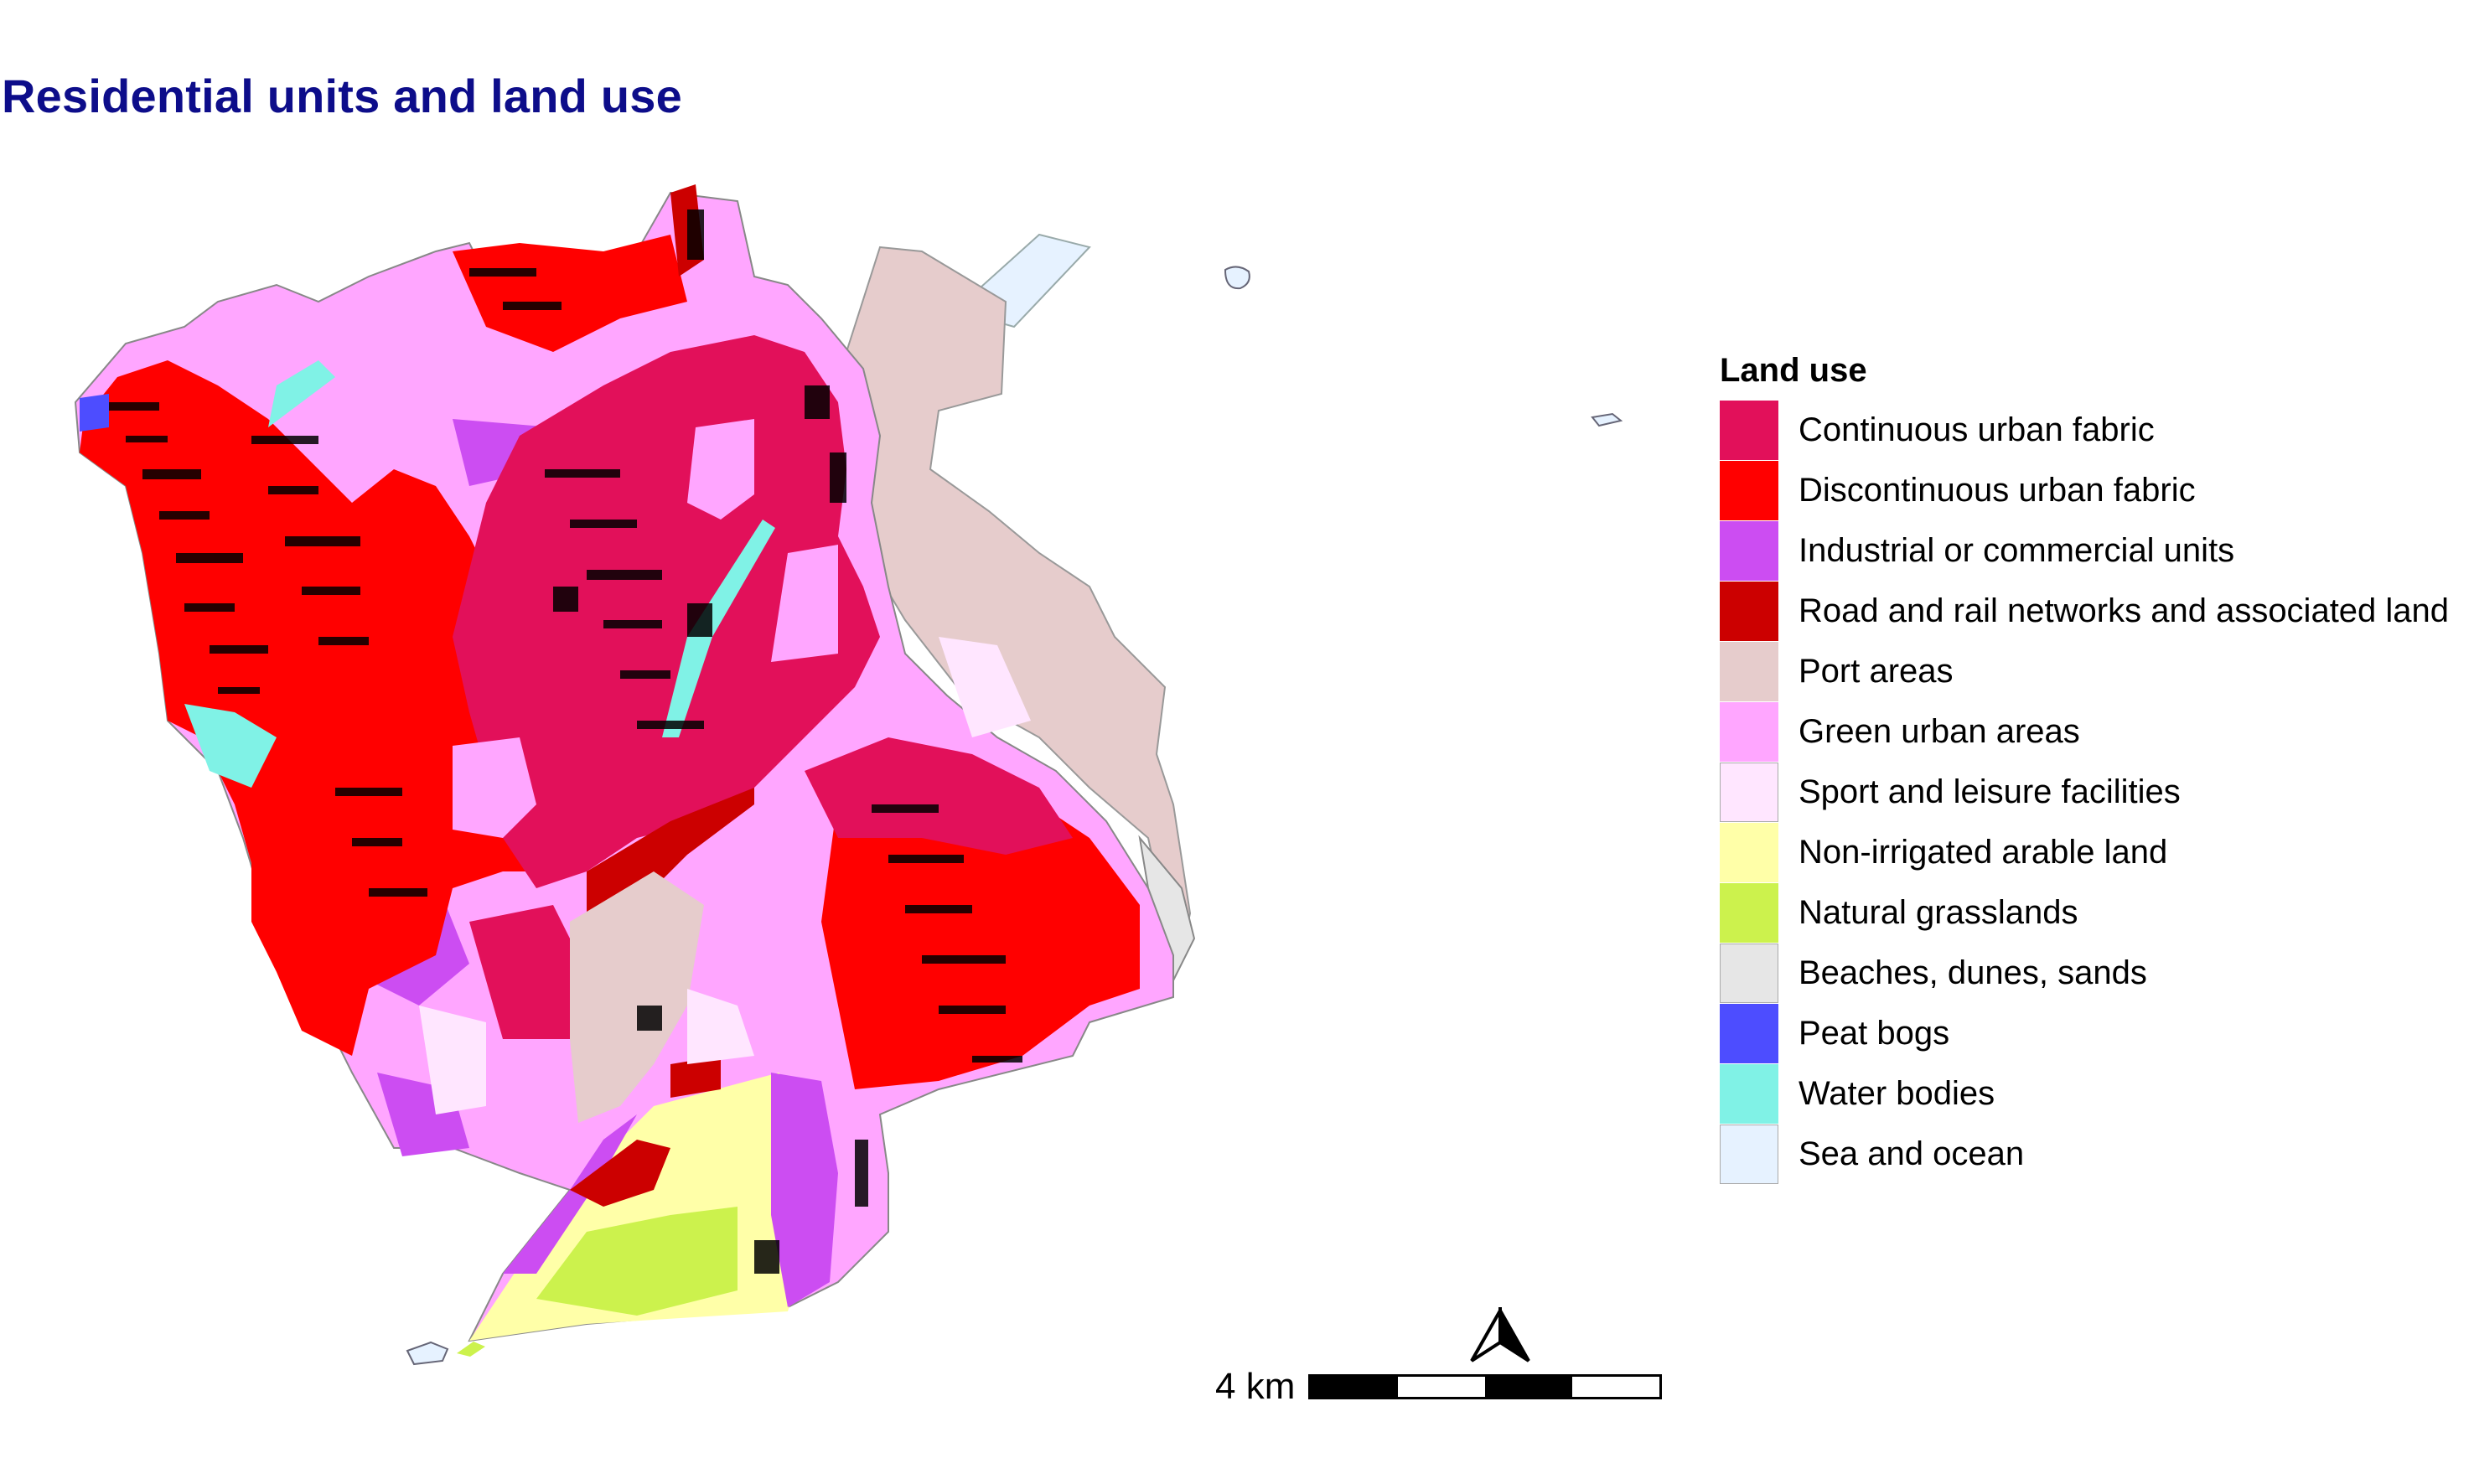 The height and width of the screenshot is (1484, 2474). I want to click on legend-item: Peat bogs, so click(2085, 1033).